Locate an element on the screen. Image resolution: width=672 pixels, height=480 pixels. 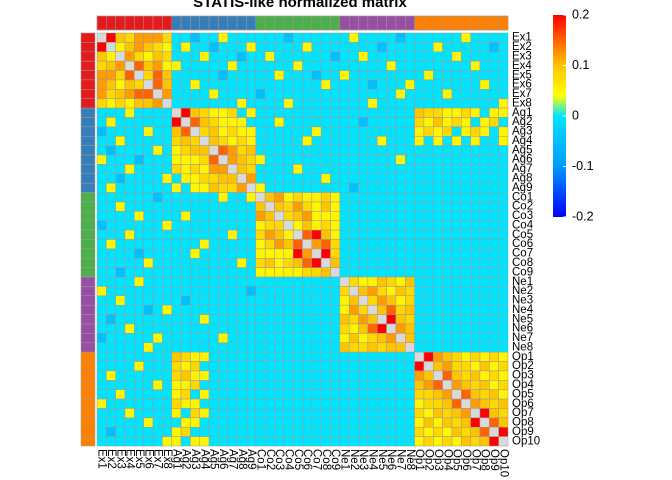
row-label: Ne6 is located at coordinates (522, 329).